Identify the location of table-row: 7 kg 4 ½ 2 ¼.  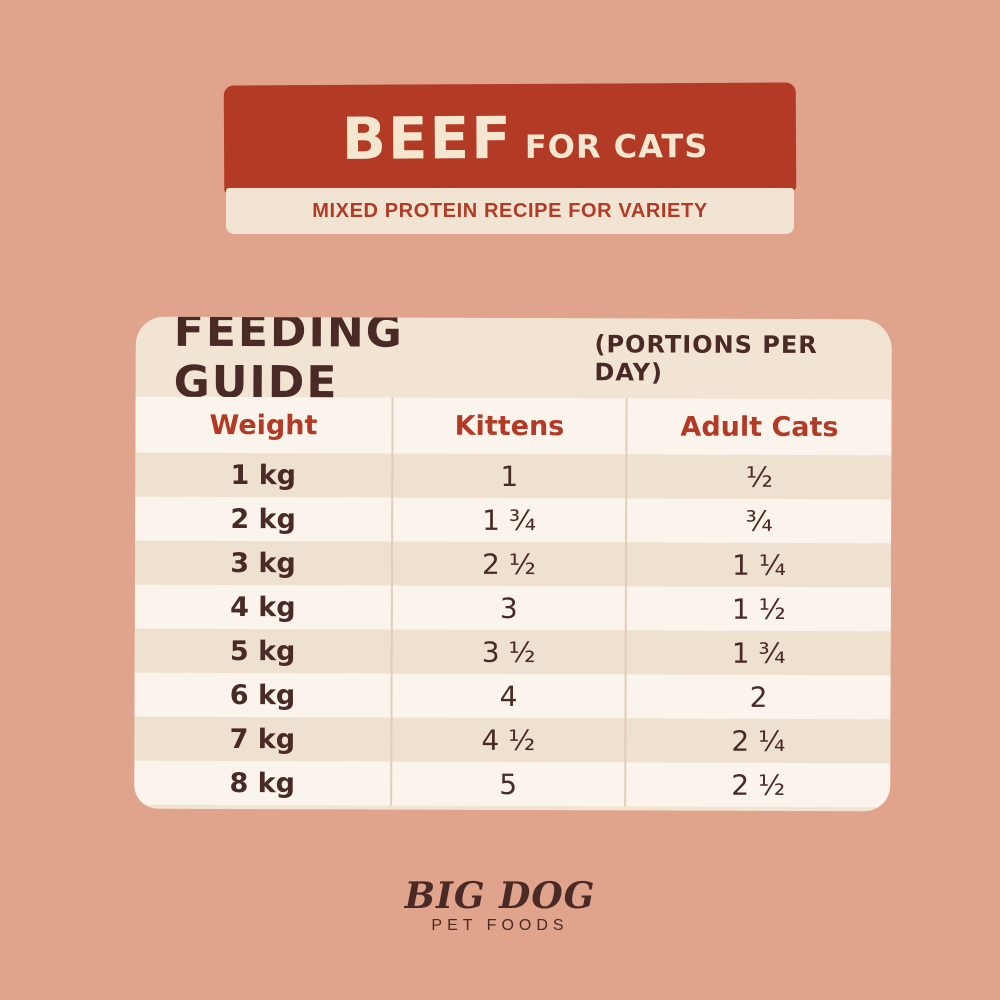
(512, 740).